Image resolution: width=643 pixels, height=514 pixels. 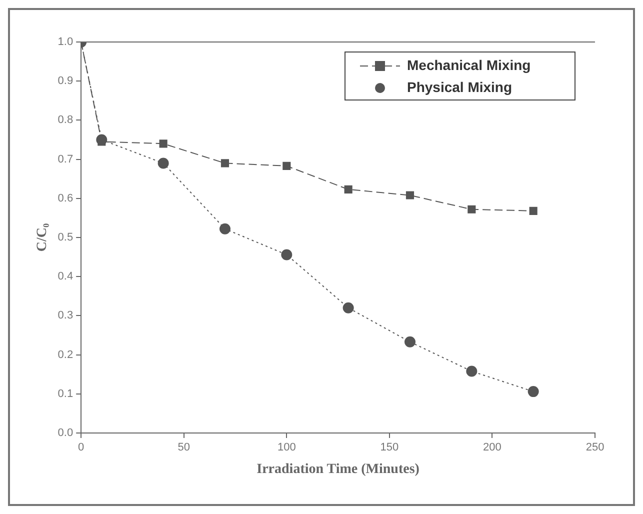 What do you see at coordinates (469, 64) in the screenshot?
I see `legend-label: Mechanical Mixing` at bounding box center [469, 64].